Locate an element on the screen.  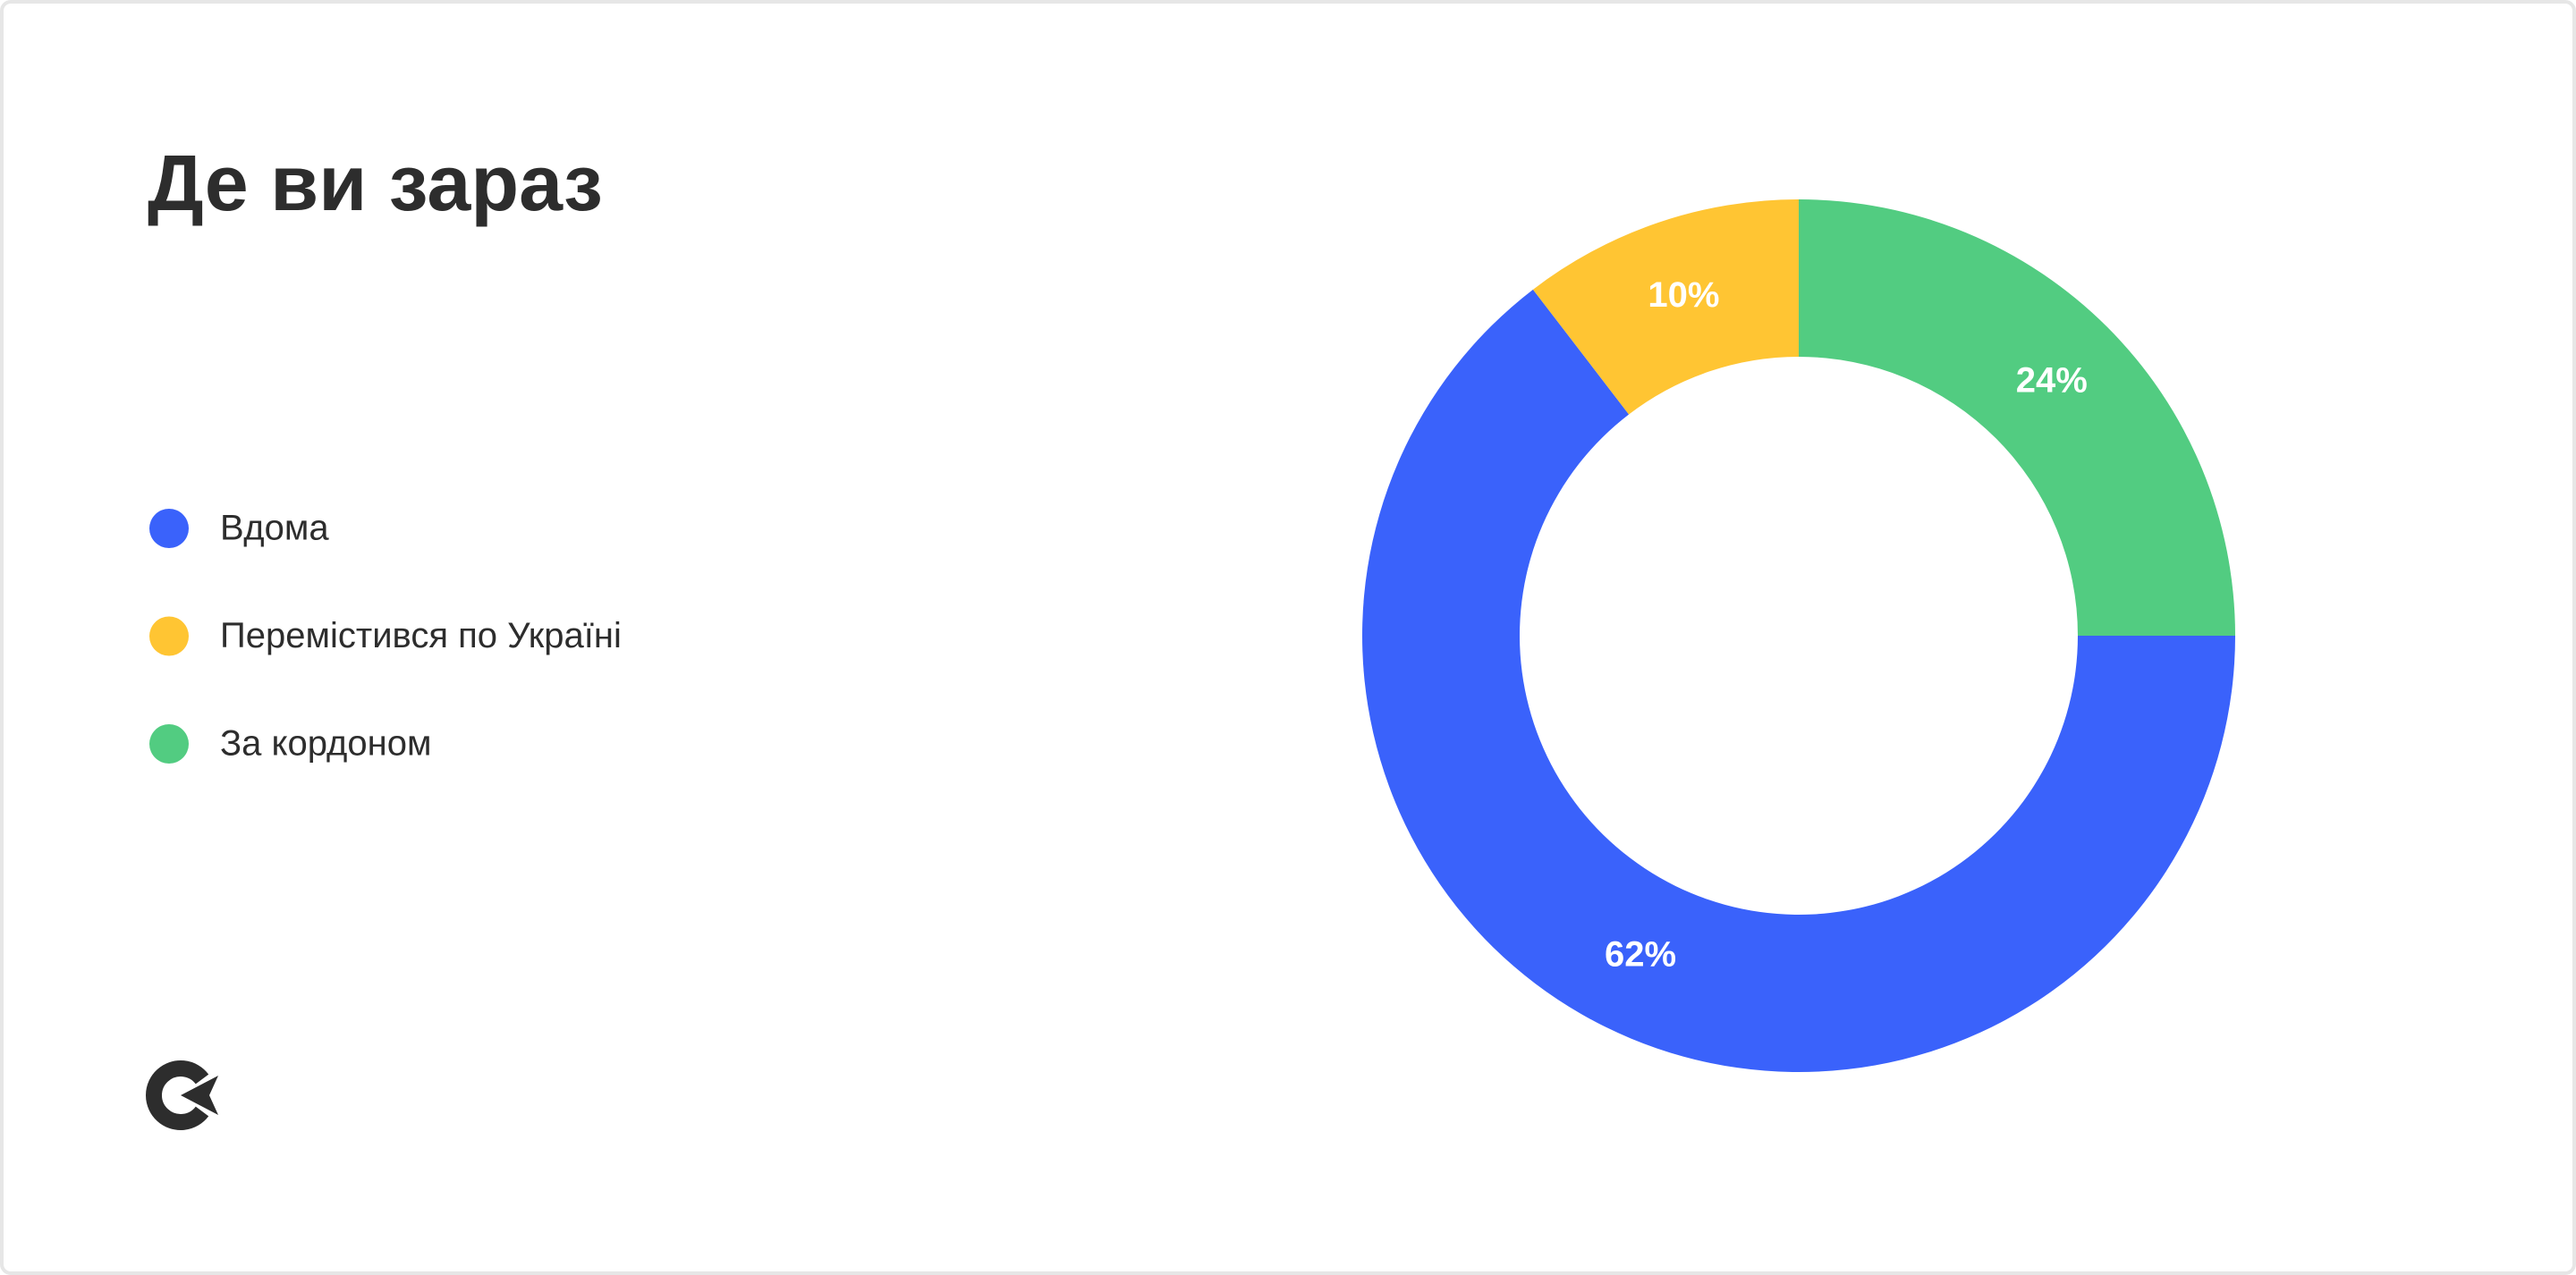
legend-label: Вдома is located at coordinates (274, 528).